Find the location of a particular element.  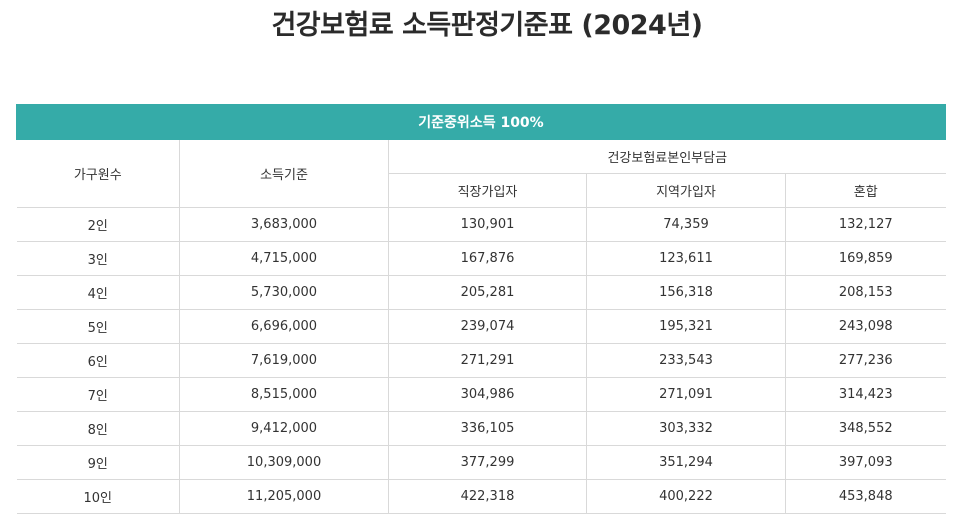

cell-regional: 123,611 is located at coordinates (686, 258).